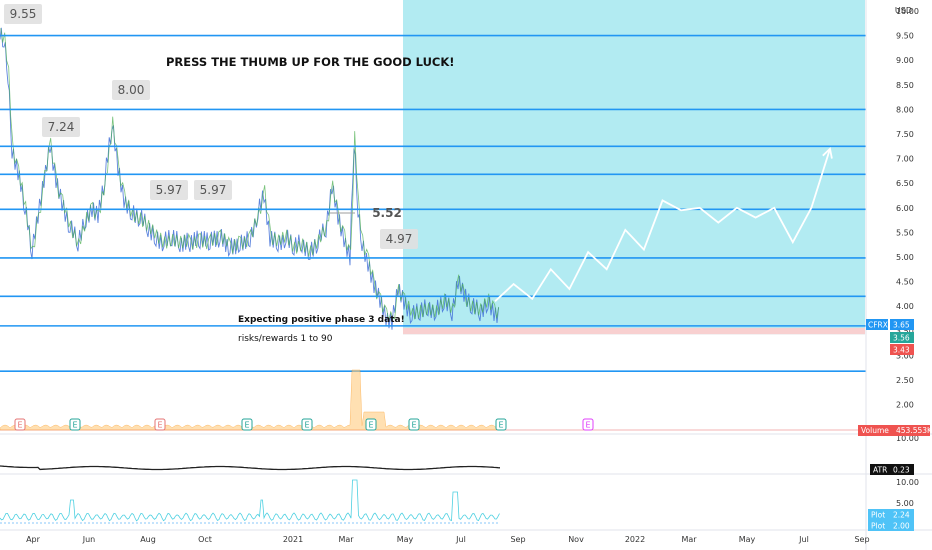 The height and width of the screenshot is (550, 932). I want to click on volume-tag, so click(894, 430).